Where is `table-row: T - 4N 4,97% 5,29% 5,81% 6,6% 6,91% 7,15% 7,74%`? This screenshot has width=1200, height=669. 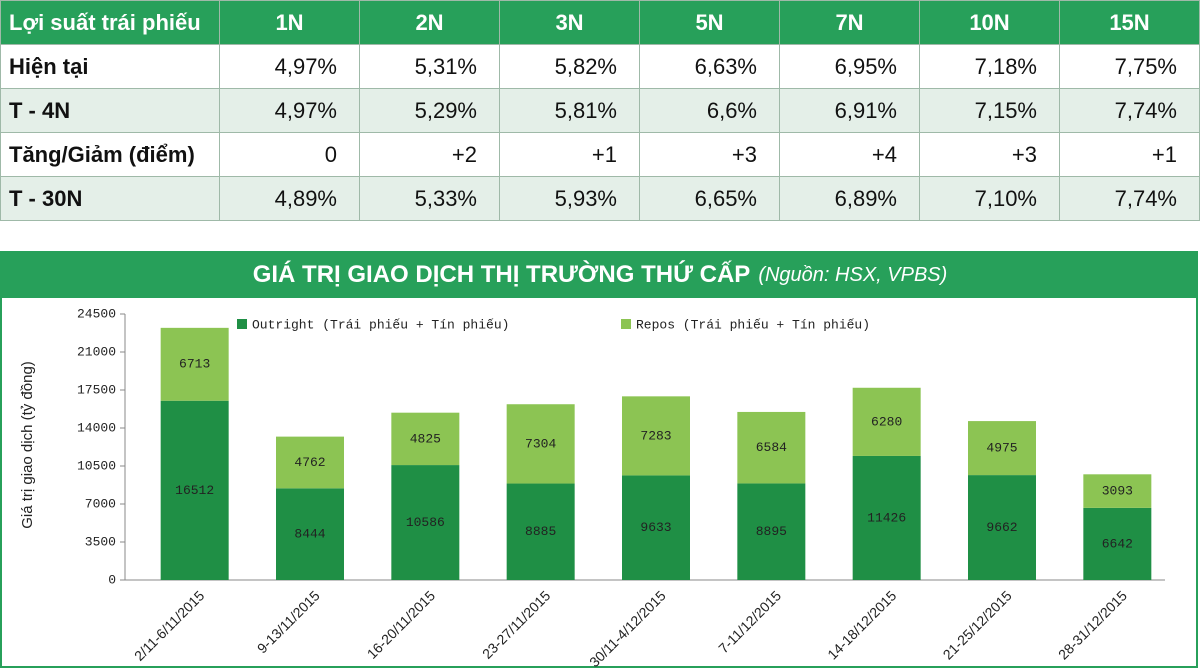 table-row: T - 4N 4,97% 5,29% 5,81% 6,6% 6,91% 7,15% 7,74% is located at coordinates (600, 110).